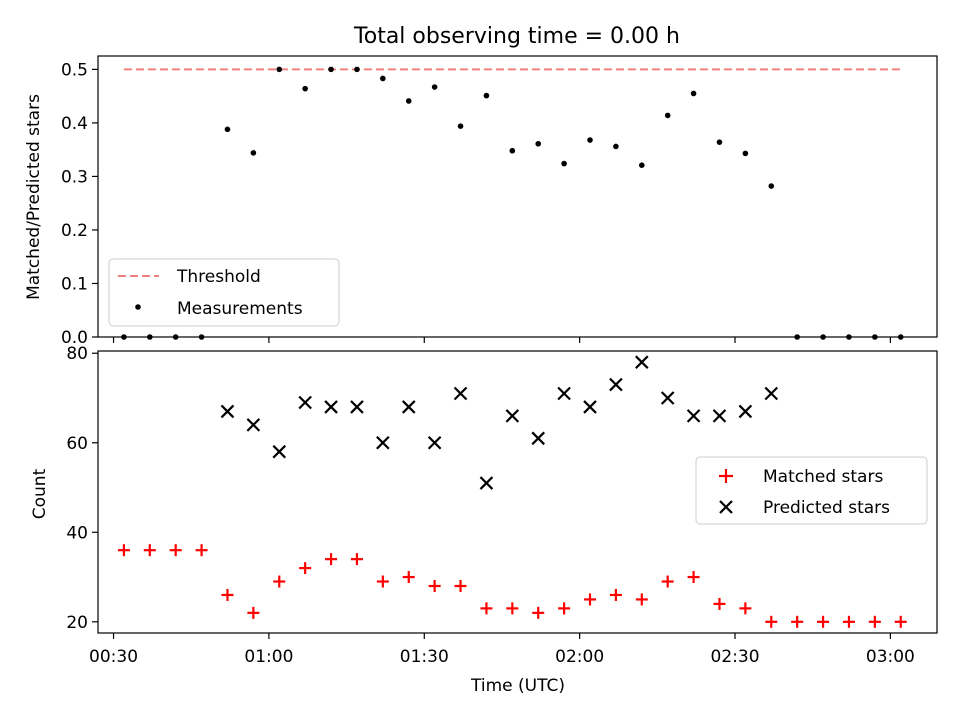  Describe the element at coordinates (77, 444) in the screenshot. I see `bottom-y-tick-label: 60` at that location.